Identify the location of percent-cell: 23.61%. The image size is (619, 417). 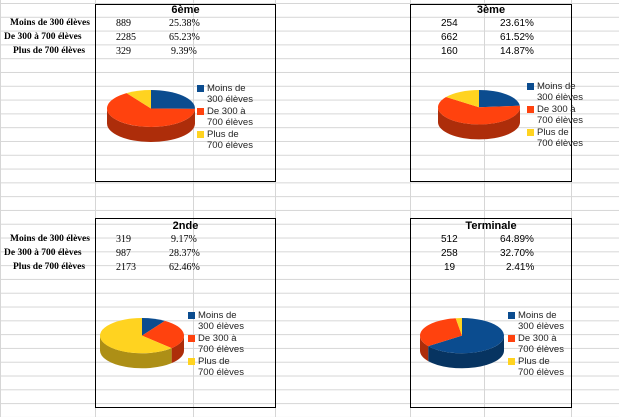
(517, 23).